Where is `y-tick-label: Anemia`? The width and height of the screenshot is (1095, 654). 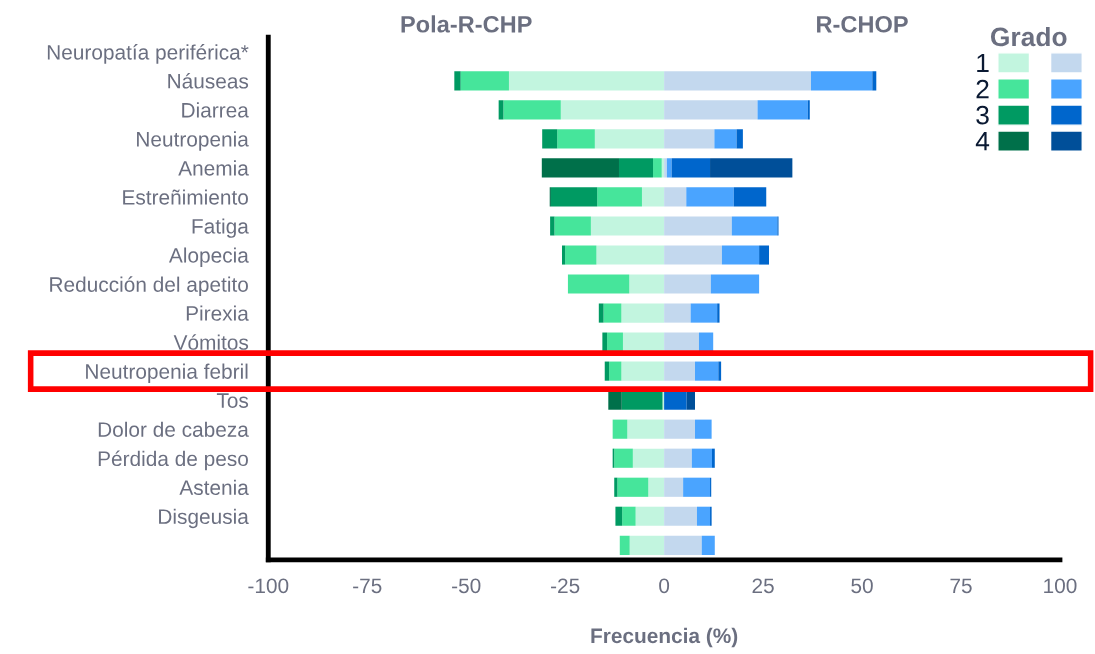 y-tick-label: Anemia is located at coordinates (213, 168).